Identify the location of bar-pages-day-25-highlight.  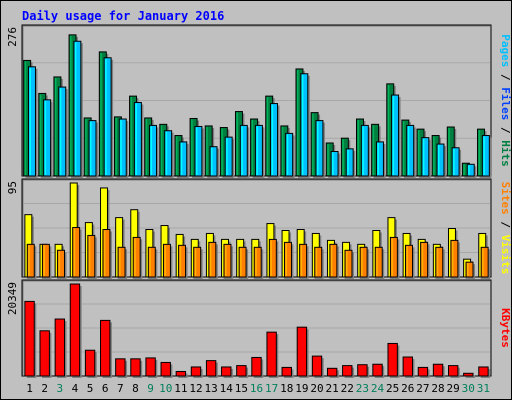
(393, 135).